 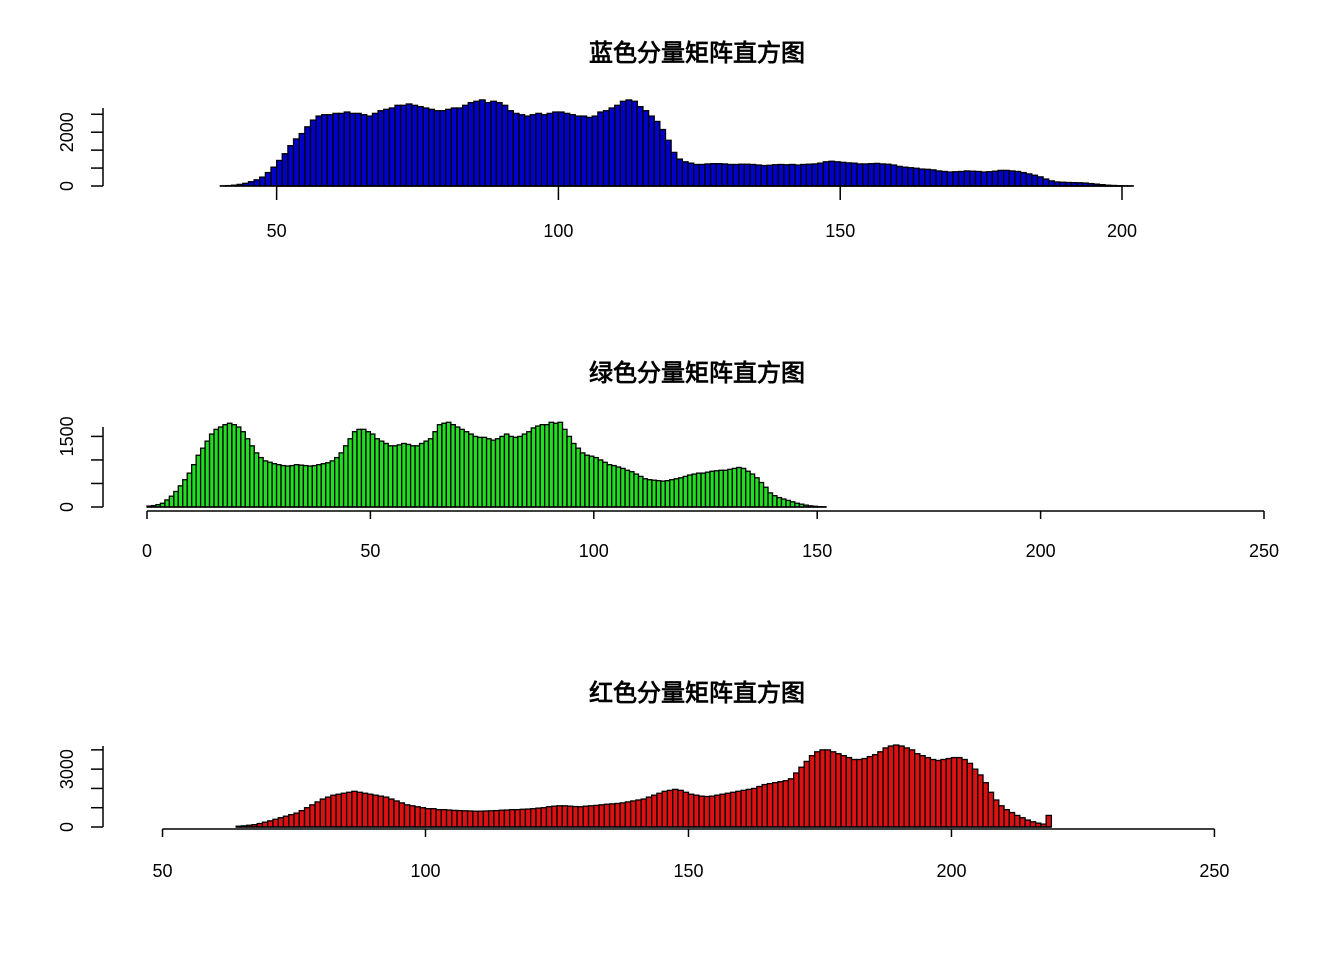 What do you see at coordinates (1122, 231) in the screenshot?
I see `x-tick-label: 200` at bounding box center [1122, 231].